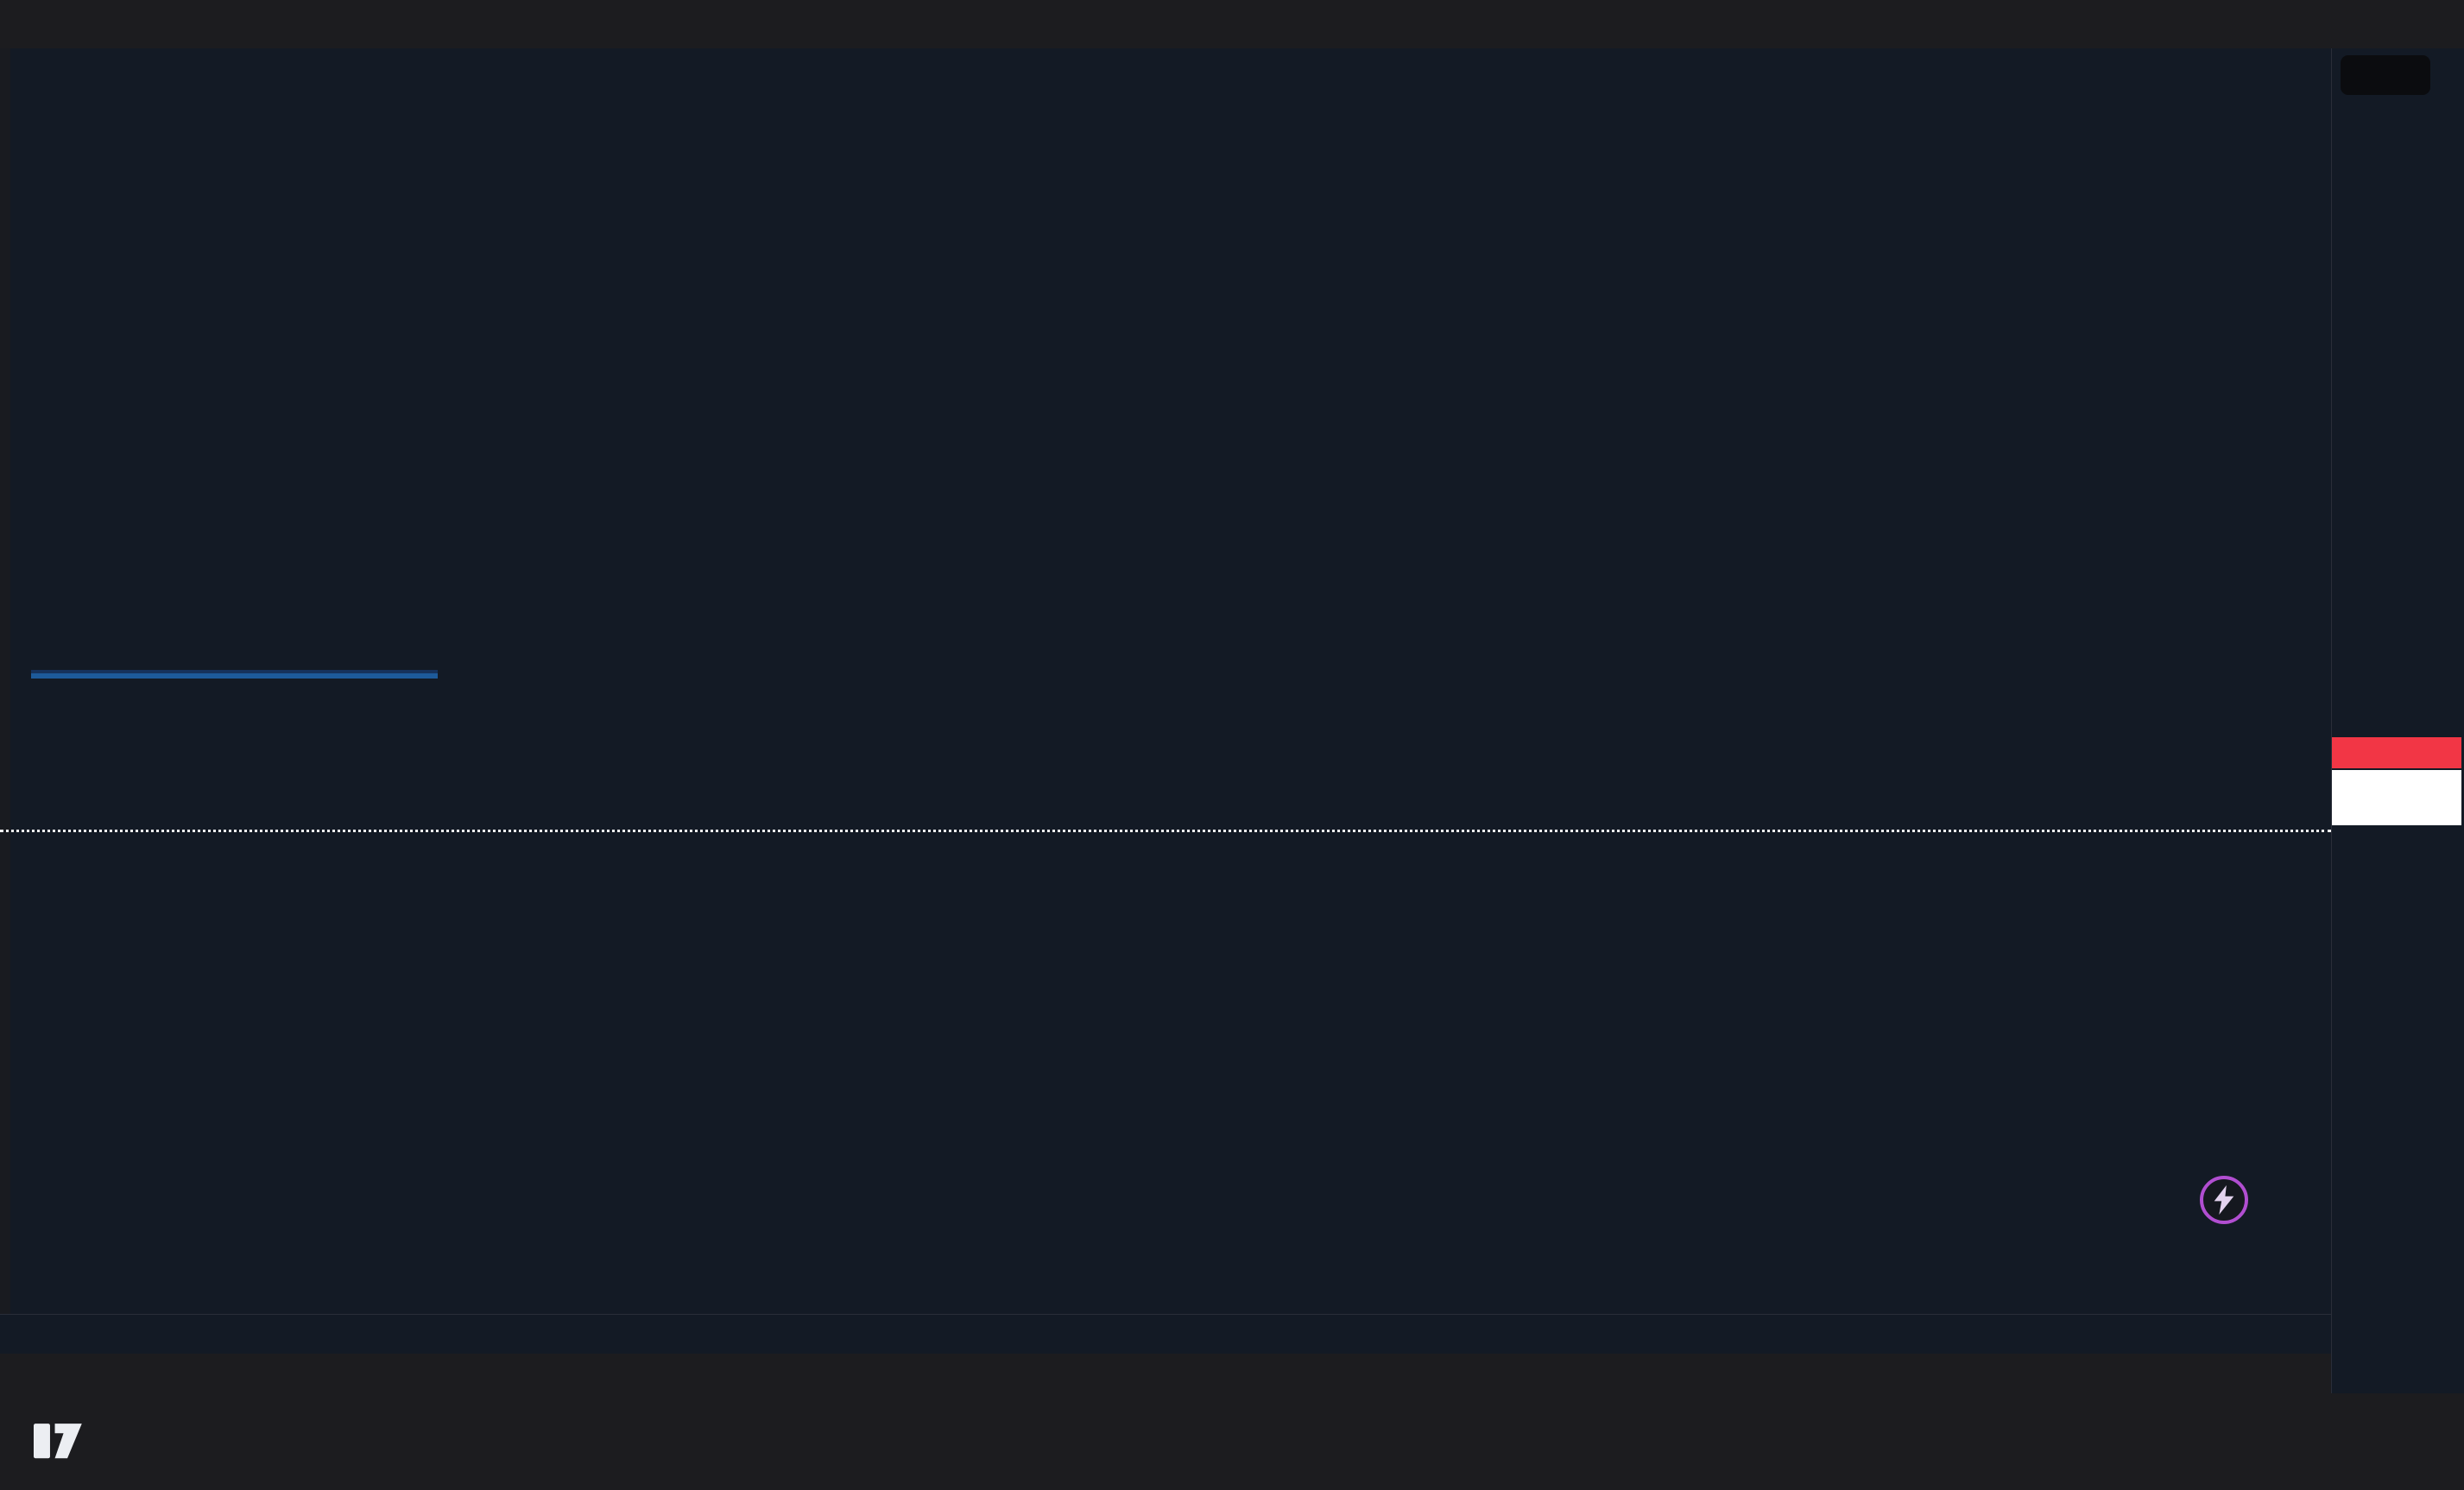 Image resolution: width=2464 pixels, height=1490 pixels. I want to click on metrics-table, so click(234, 671).